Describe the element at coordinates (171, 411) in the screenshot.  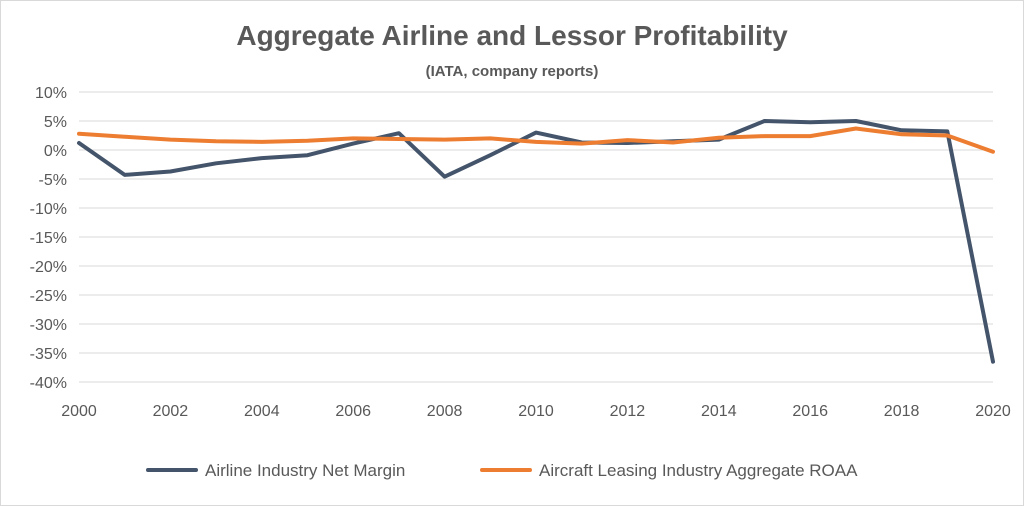
I see `x-tick-label: 2002` at that location.